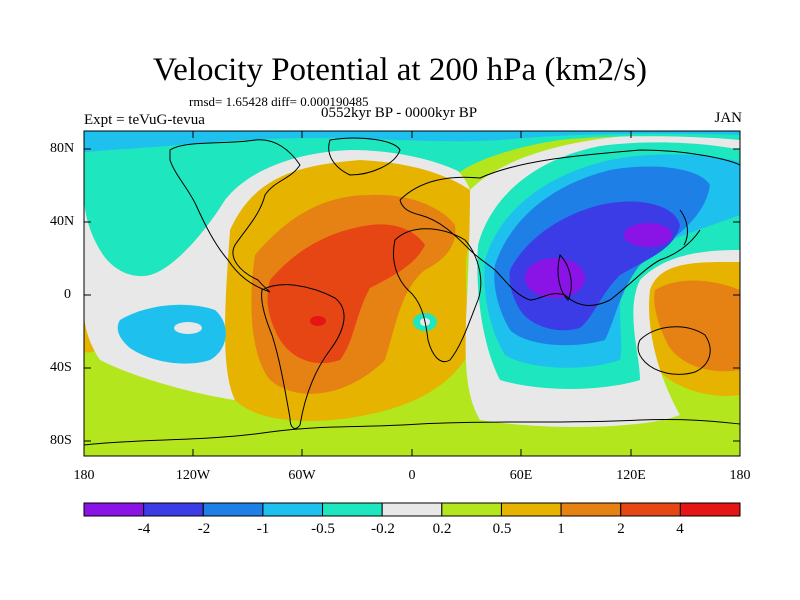  Describe the element at coordinates (412, 141) in the screenshot. I see `field-band-nw-neg1-neg0p5` at that location.